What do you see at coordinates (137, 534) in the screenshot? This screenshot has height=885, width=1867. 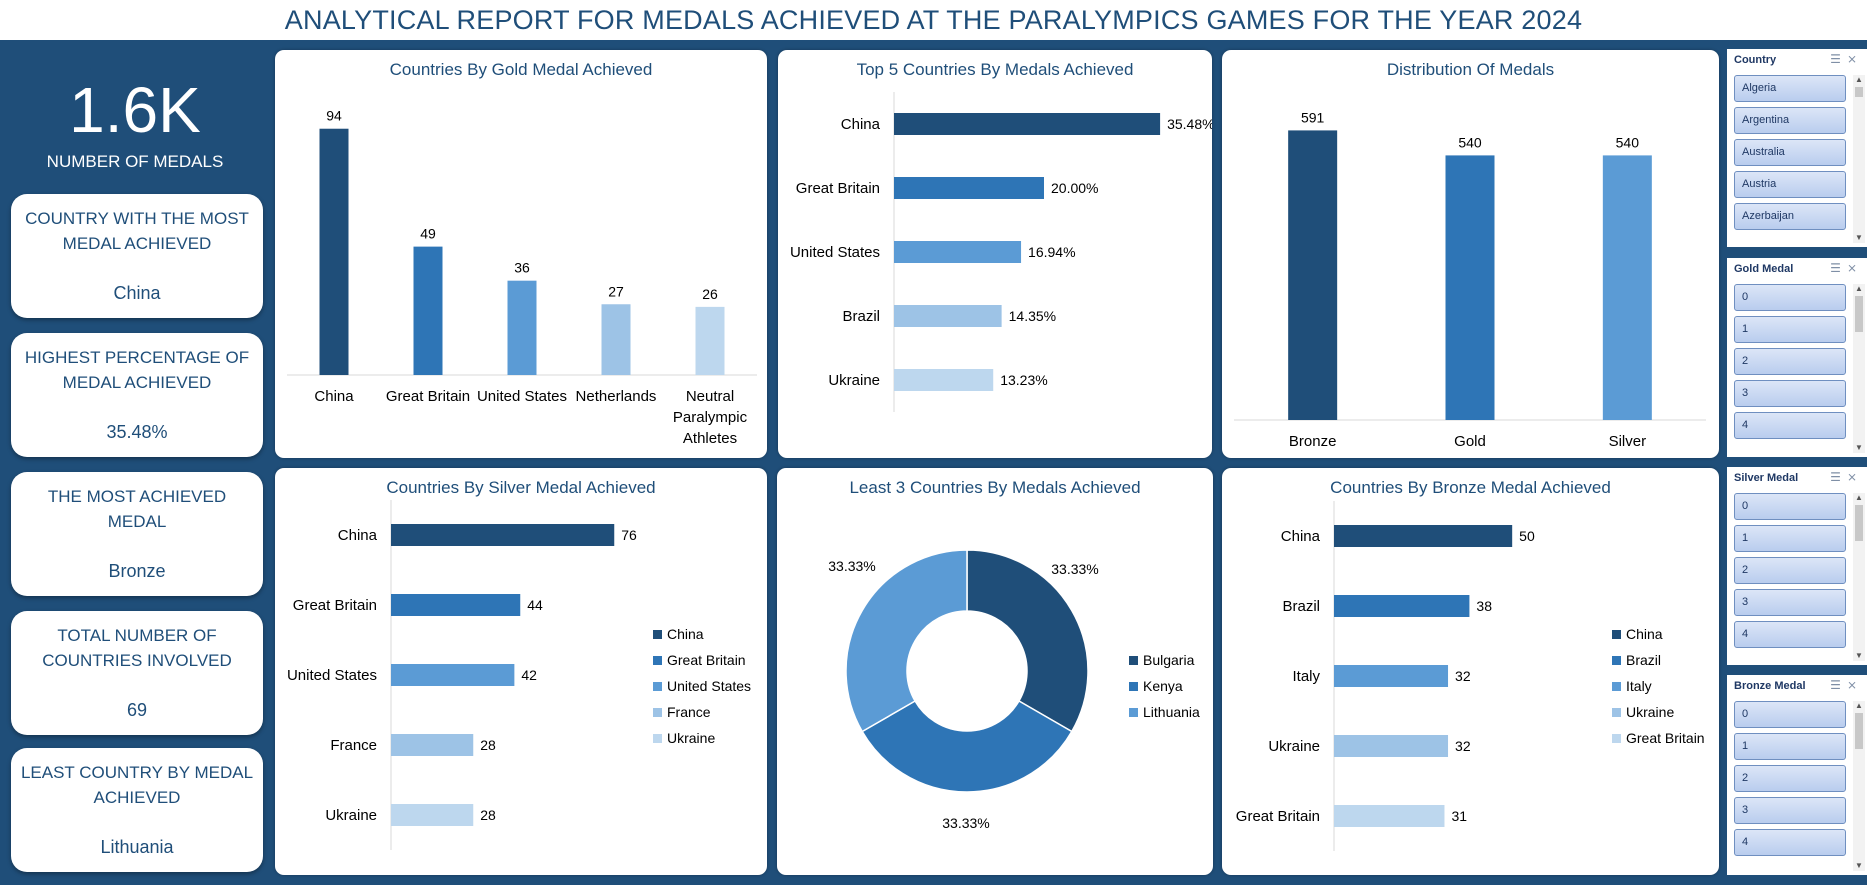 I see `kpi-card-most-achieved-medal: THE MOST ACHIEVED MEDAL Bronze` at bounding box center [137, 534].